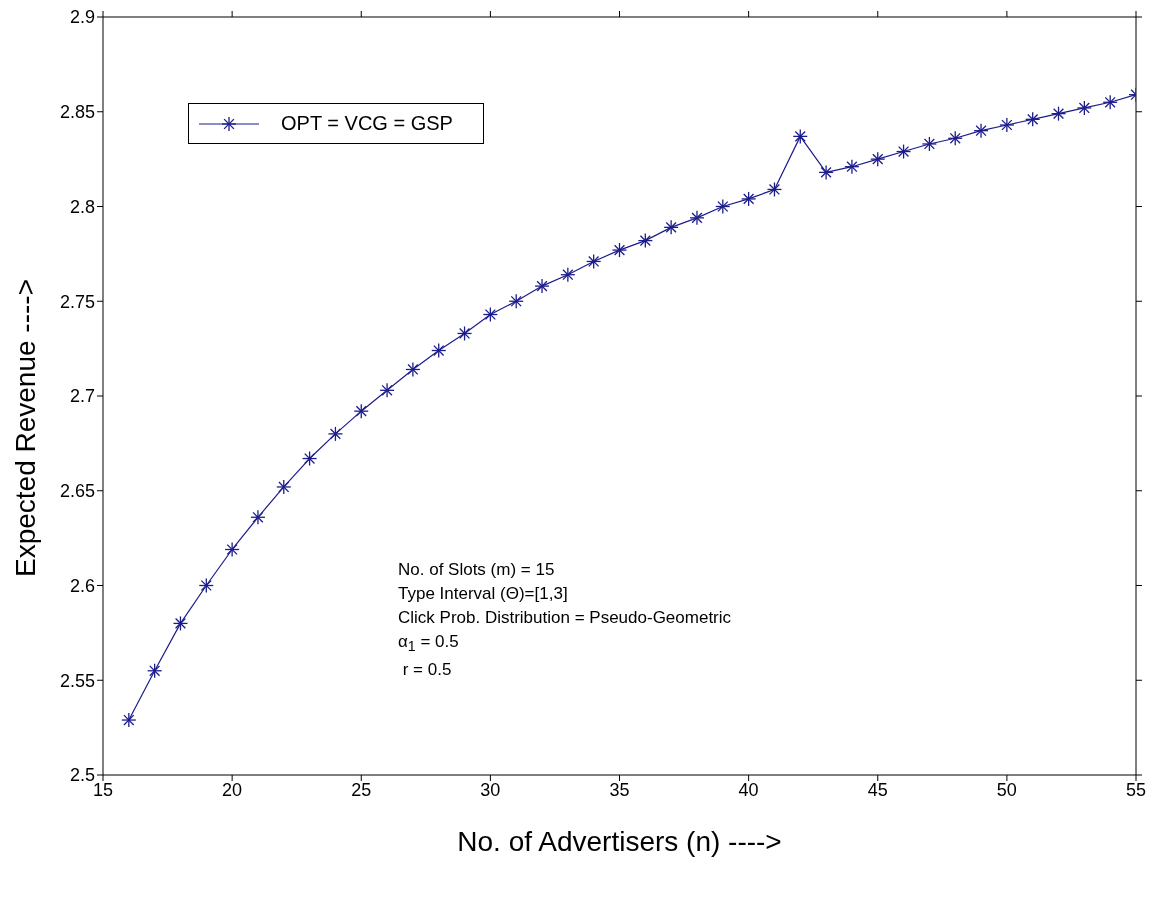 This screenshot has height=900, width=1153. I want to click on x-tick-label: 20, so click(232, 789).